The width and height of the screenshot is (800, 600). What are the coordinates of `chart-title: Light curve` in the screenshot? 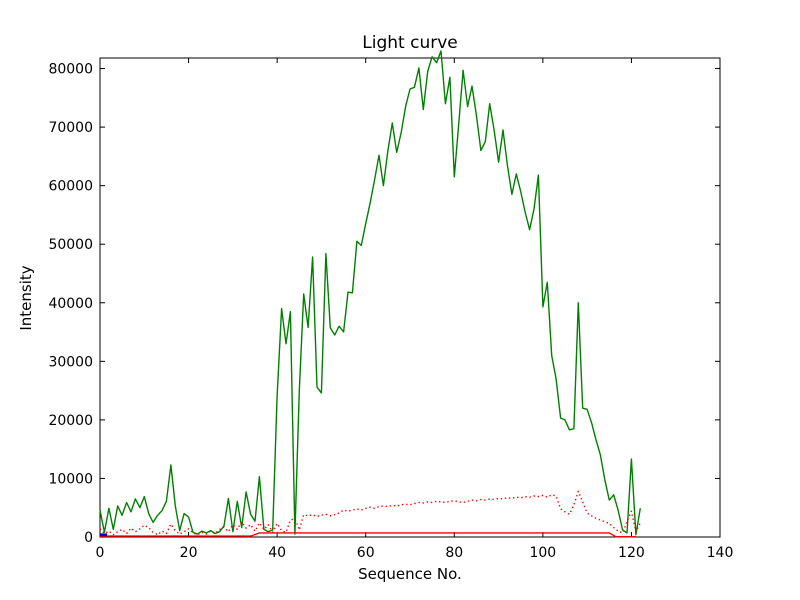 It's located at (410, 43).